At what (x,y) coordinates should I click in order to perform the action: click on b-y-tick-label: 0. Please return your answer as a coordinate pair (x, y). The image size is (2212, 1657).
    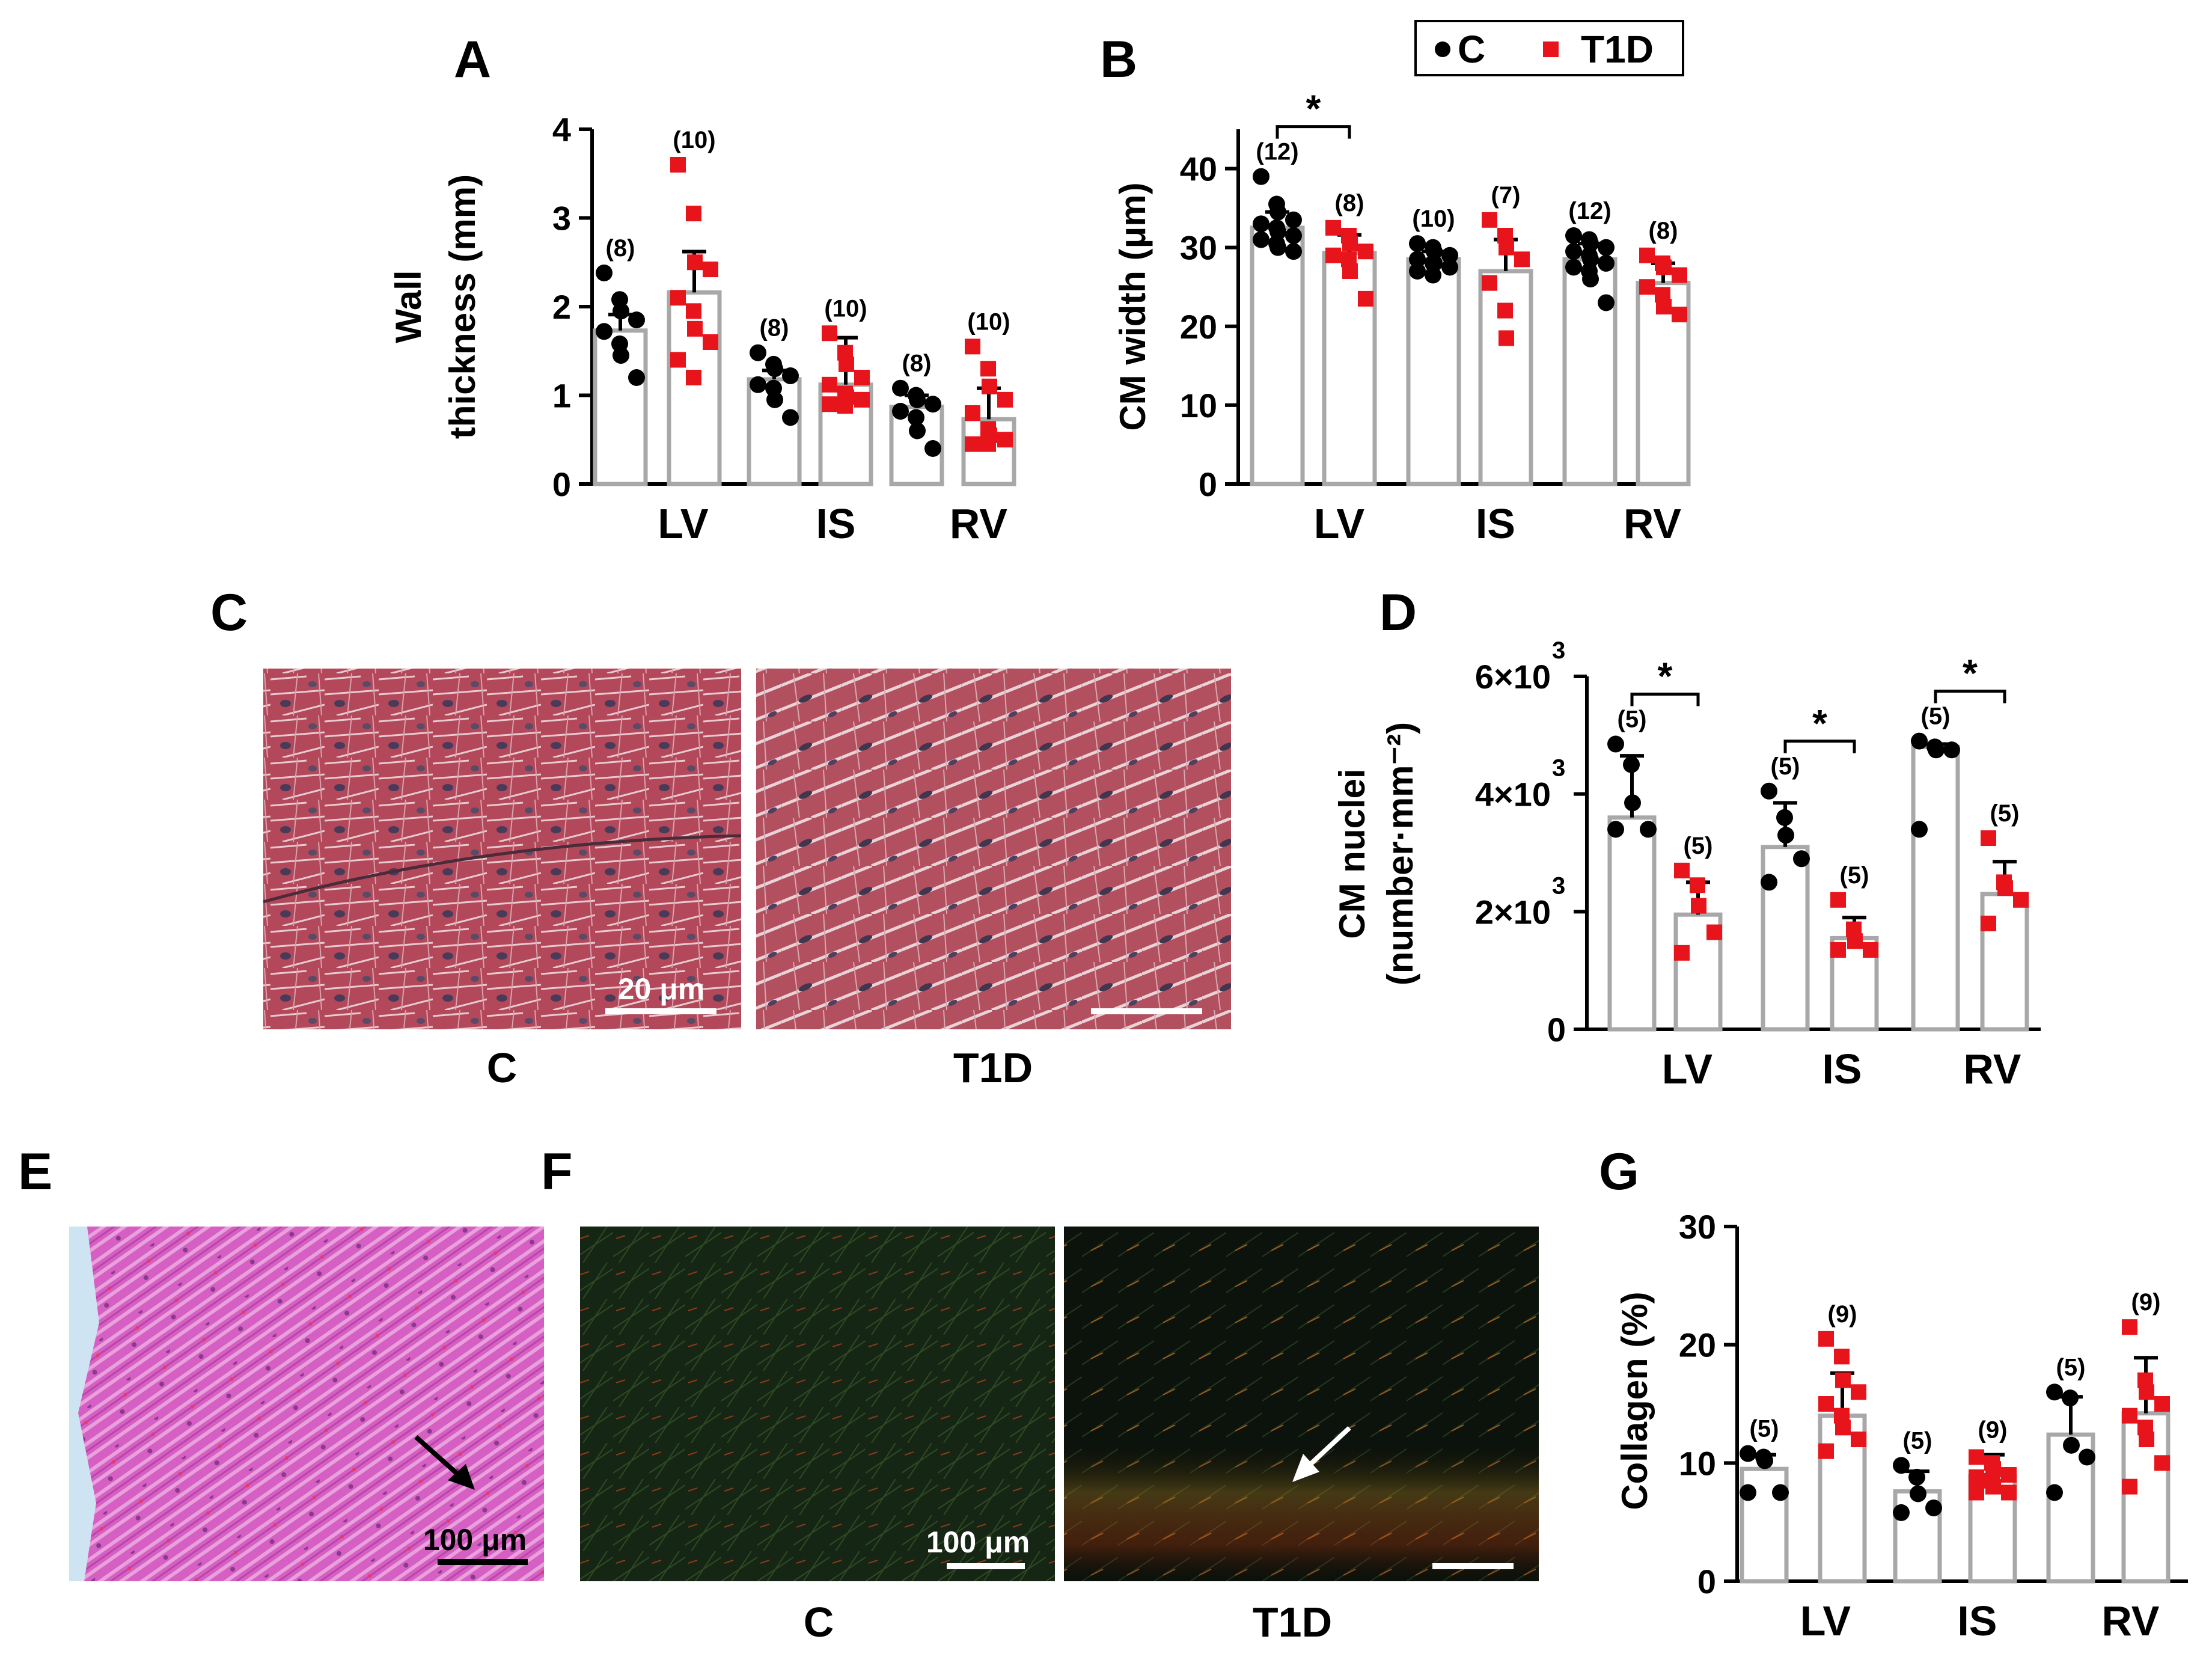
    Looking at the image, I should click on (1208, 484).